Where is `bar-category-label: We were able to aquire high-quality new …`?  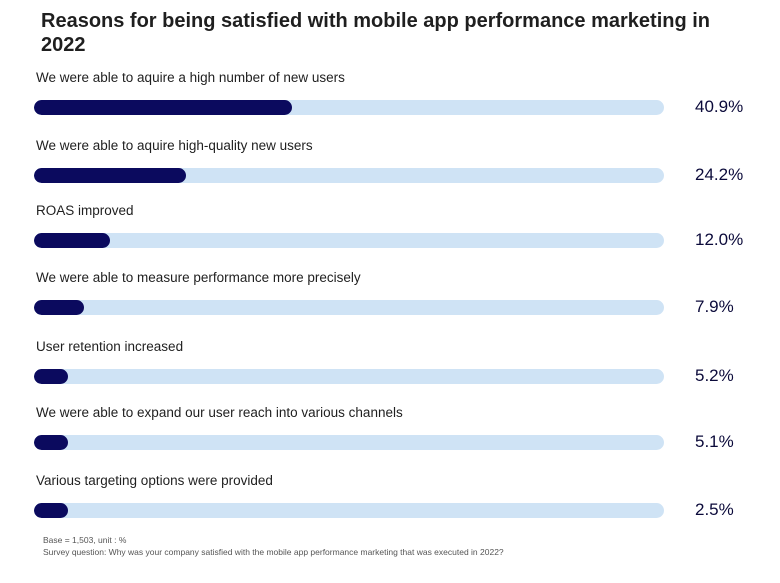 bar-category-label: We were able to aquire high-quality new … is located at coordinates (174, 145).